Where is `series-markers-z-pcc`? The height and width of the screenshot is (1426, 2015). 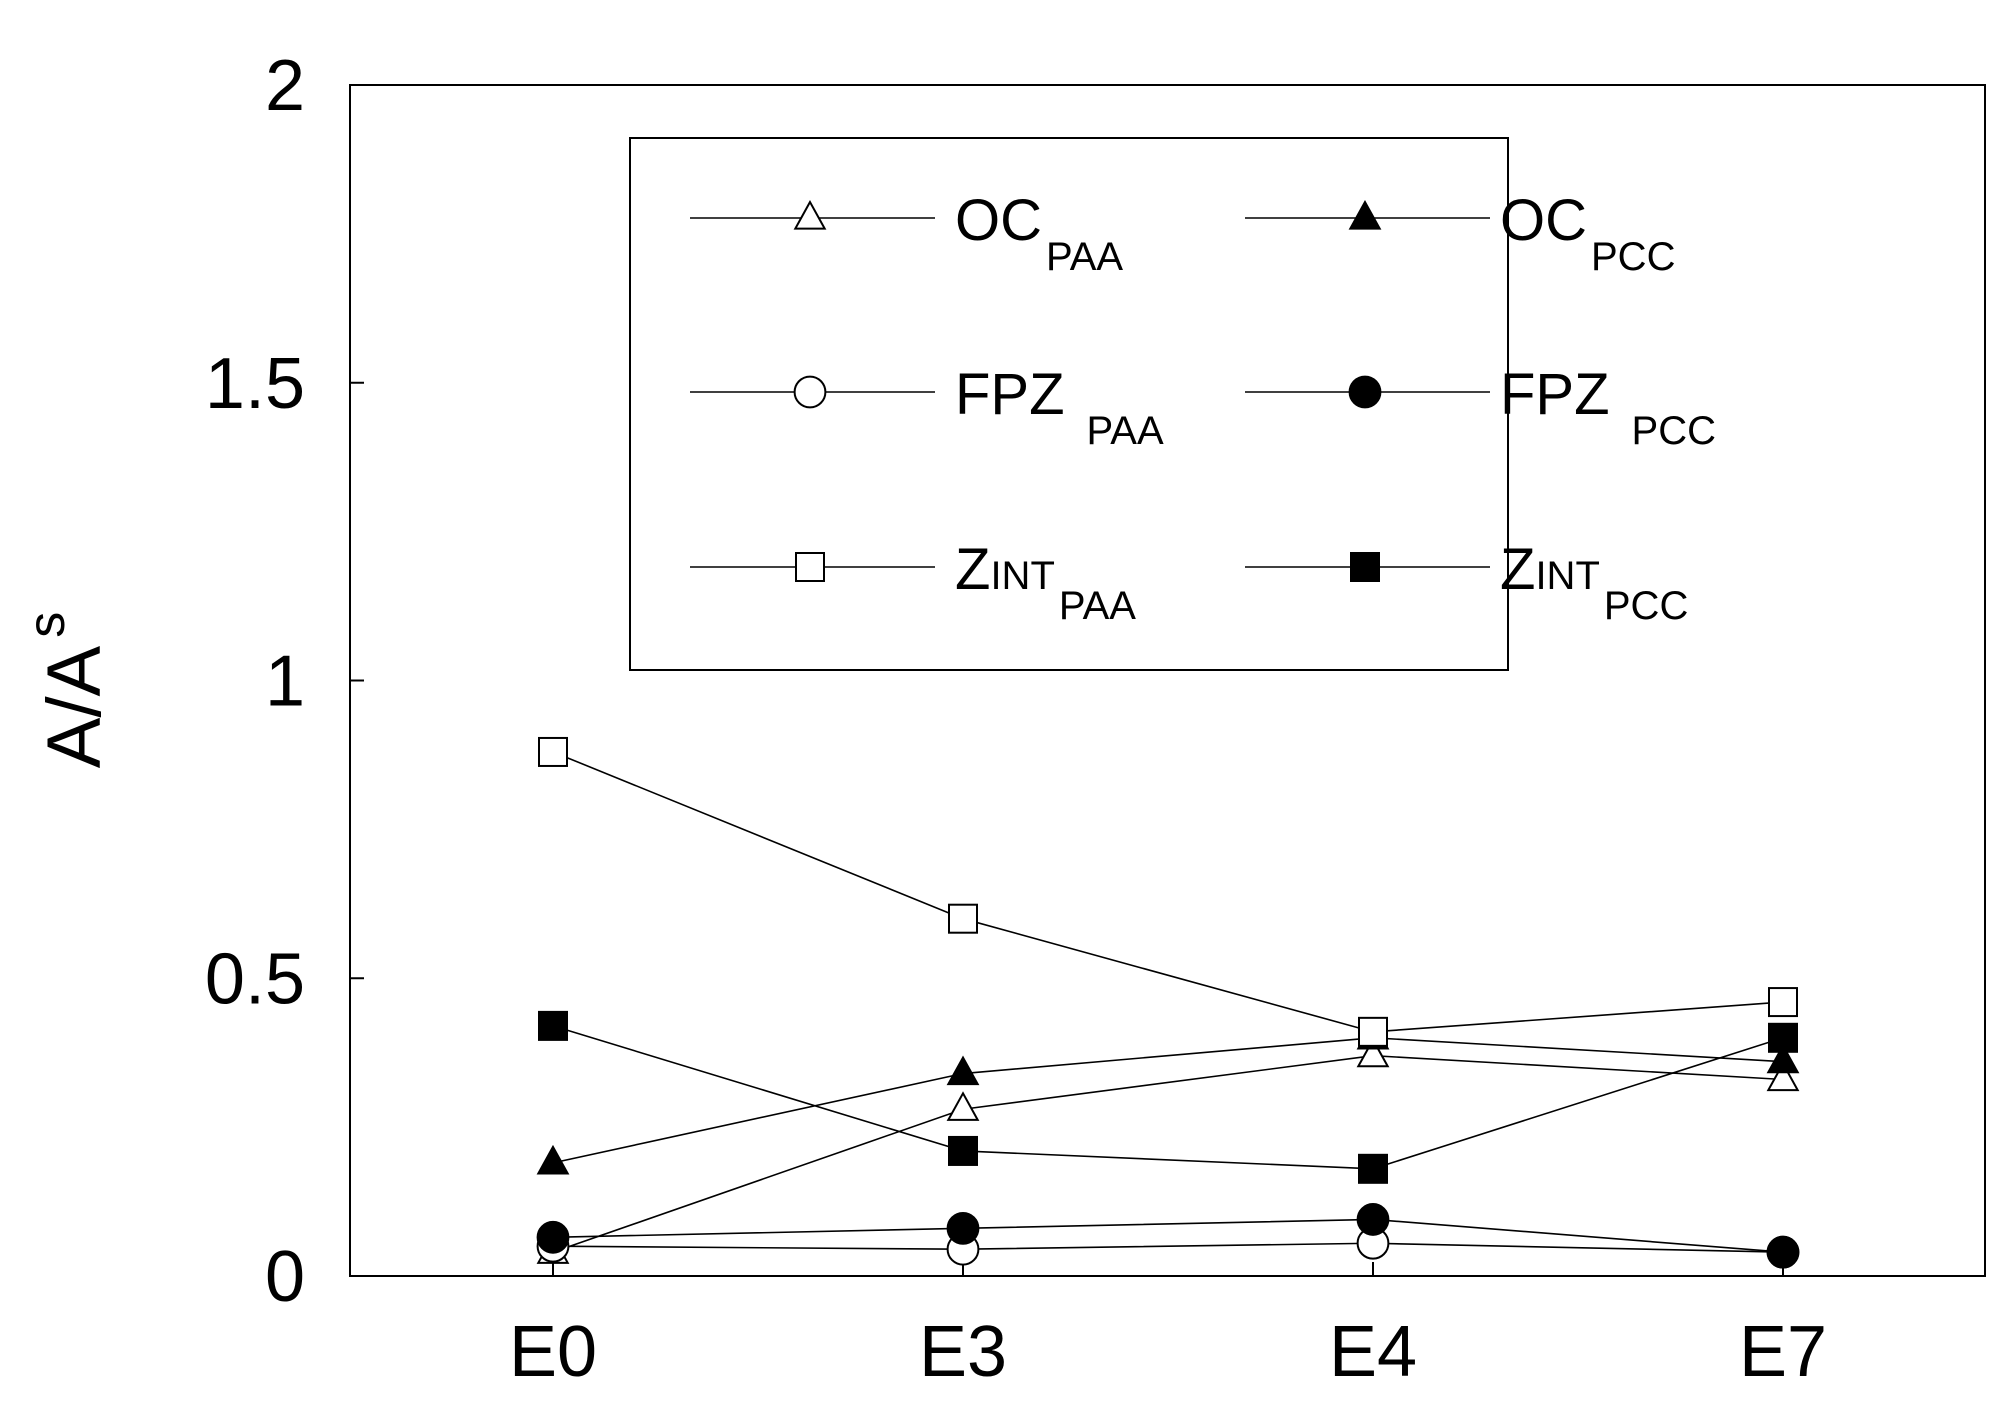
series-markers-z-pcc is located at coordinates (1168, 1097).